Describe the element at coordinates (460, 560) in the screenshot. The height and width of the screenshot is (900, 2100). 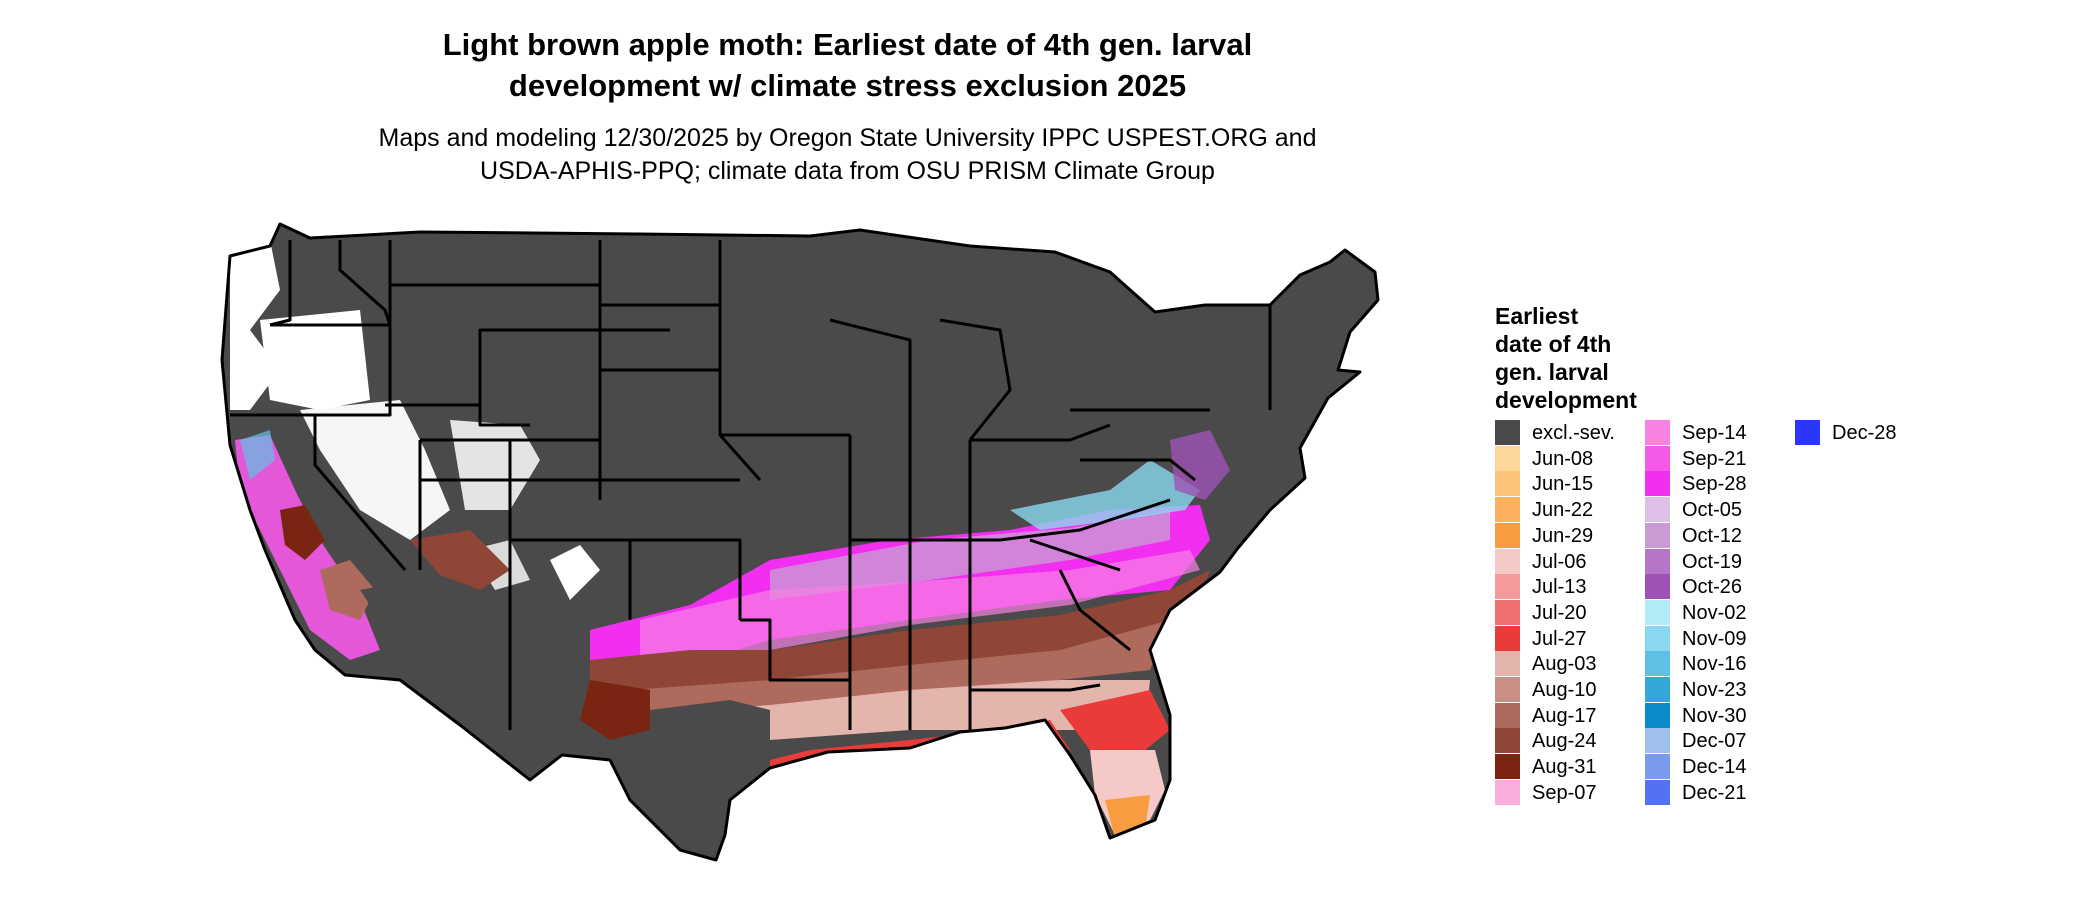
I see `aug-24-arizona` at that location.